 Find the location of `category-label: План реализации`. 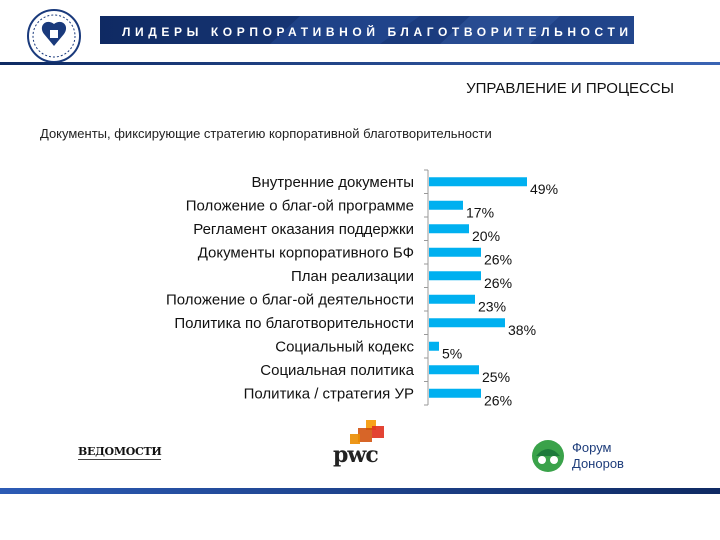

category-label: План реализации is located at coordinates (352, 276).